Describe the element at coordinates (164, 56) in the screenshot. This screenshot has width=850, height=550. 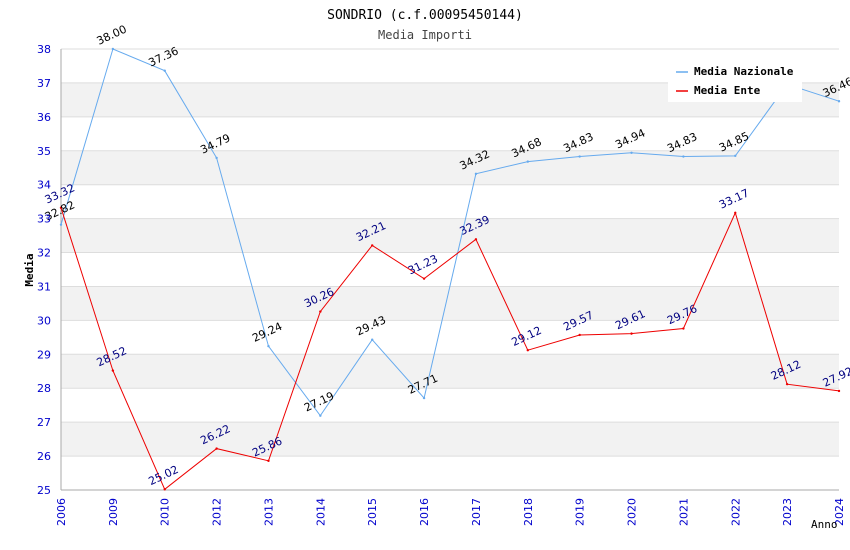
I see `data-label-media-nazionale: 37.36` at that location.